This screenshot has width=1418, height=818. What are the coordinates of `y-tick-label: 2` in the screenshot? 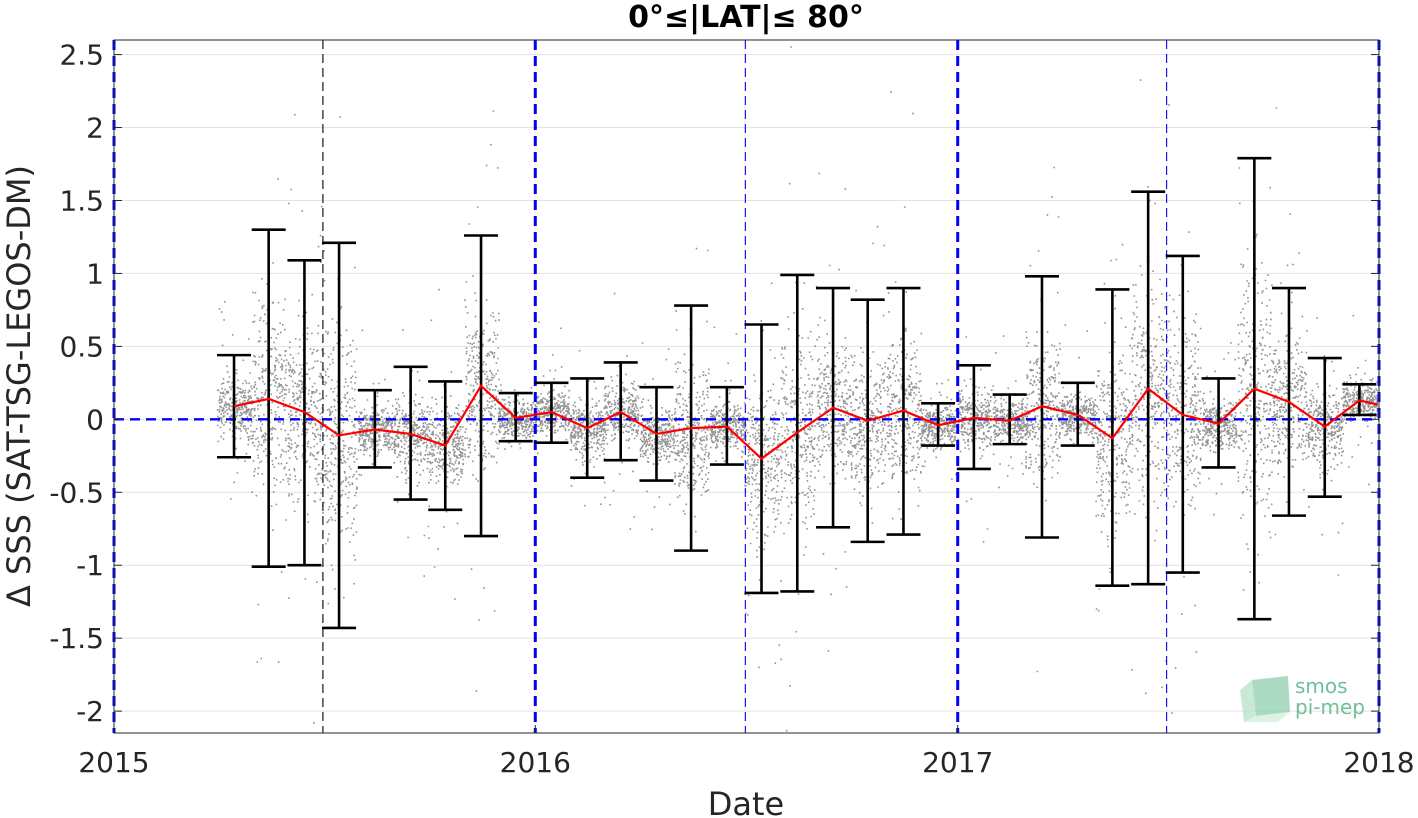 It's located at (95, 128).